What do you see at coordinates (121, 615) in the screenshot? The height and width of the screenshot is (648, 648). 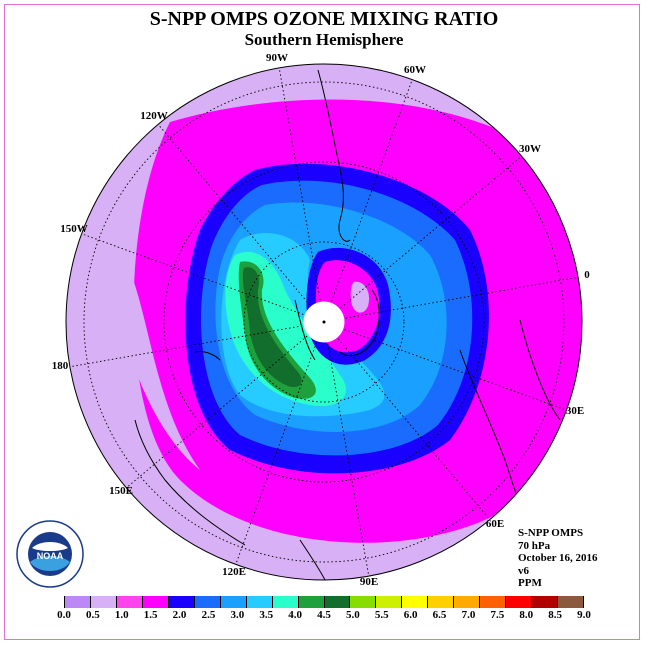 I see `legend-tick-label: 1.0` at bounding box center [121, 615].